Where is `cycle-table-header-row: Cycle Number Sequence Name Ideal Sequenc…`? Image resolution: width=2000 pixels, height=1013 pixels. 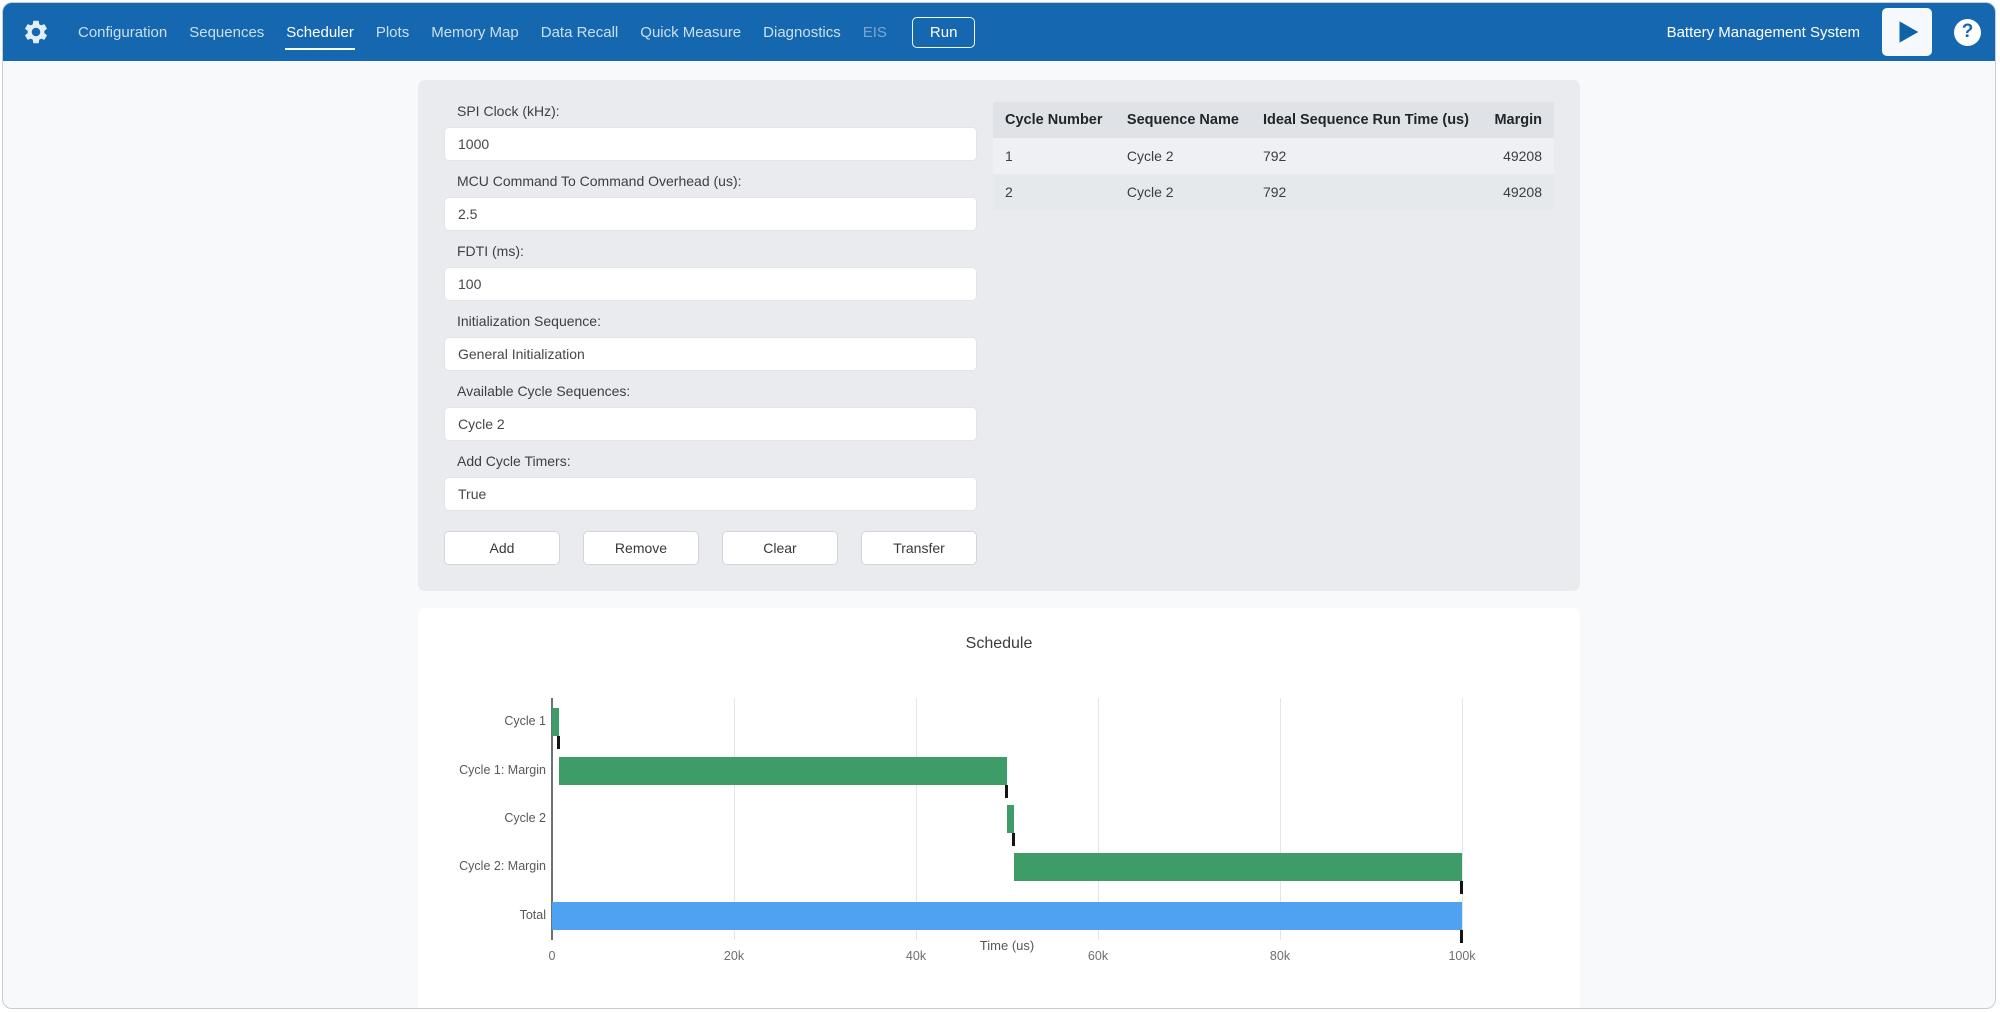 cycle-table-header-row: Cycle Number Sequence Name Ideal Sequenc… is located at coordinates (1273, 120).